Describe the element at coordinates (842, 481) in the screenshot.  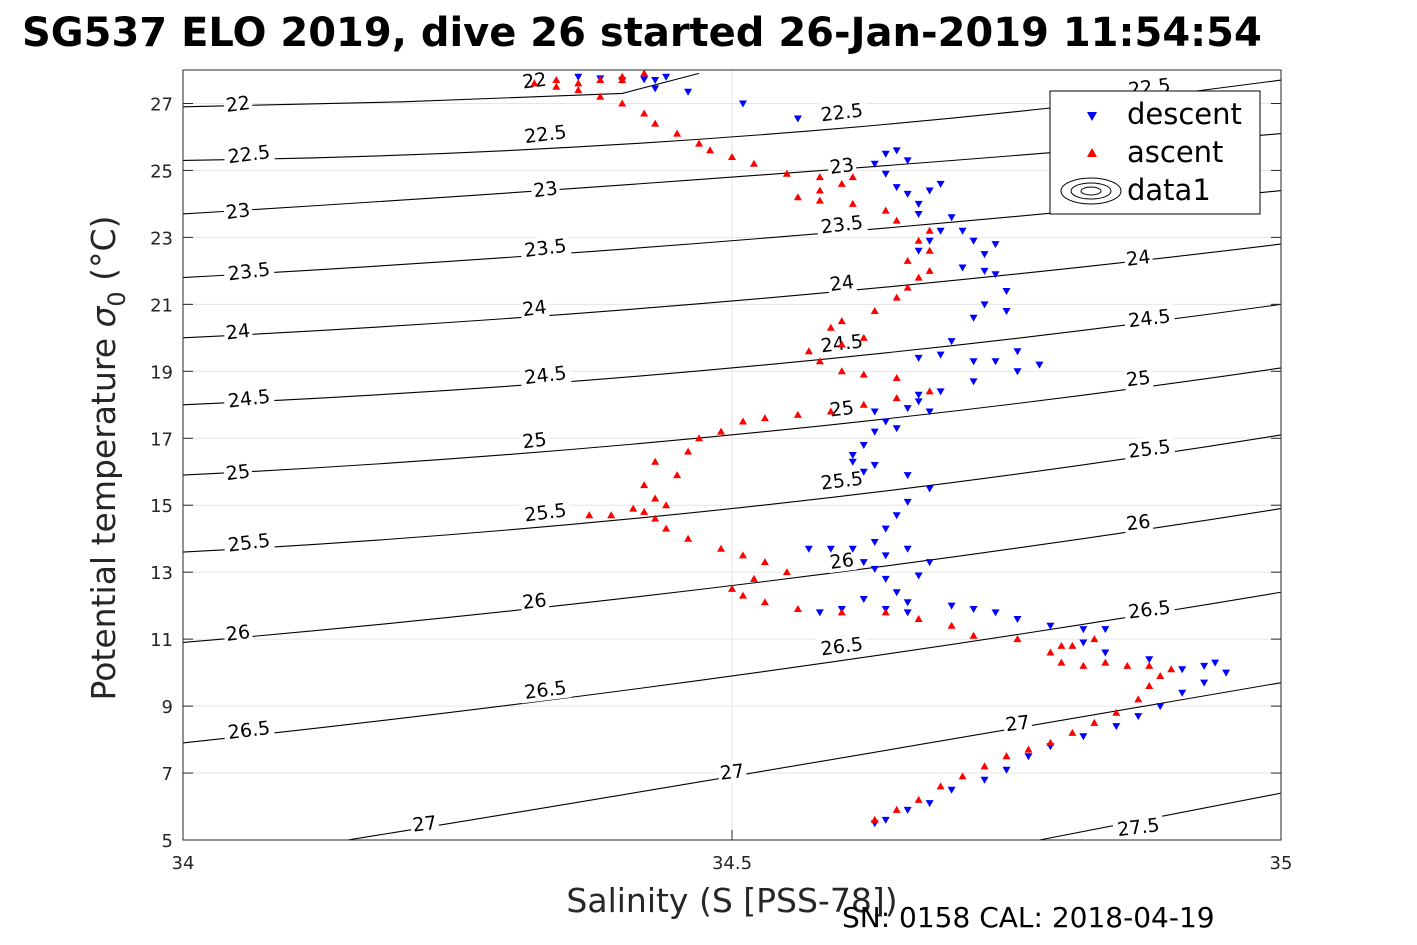
I see `contour-label-28: 25.5` at that location.